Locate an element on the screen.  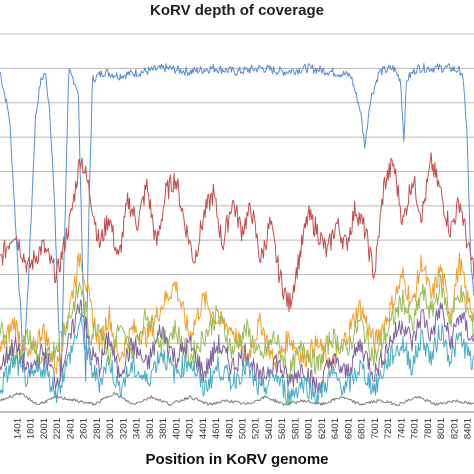
svg-text: 8201 is located at coordinates (454, 428).